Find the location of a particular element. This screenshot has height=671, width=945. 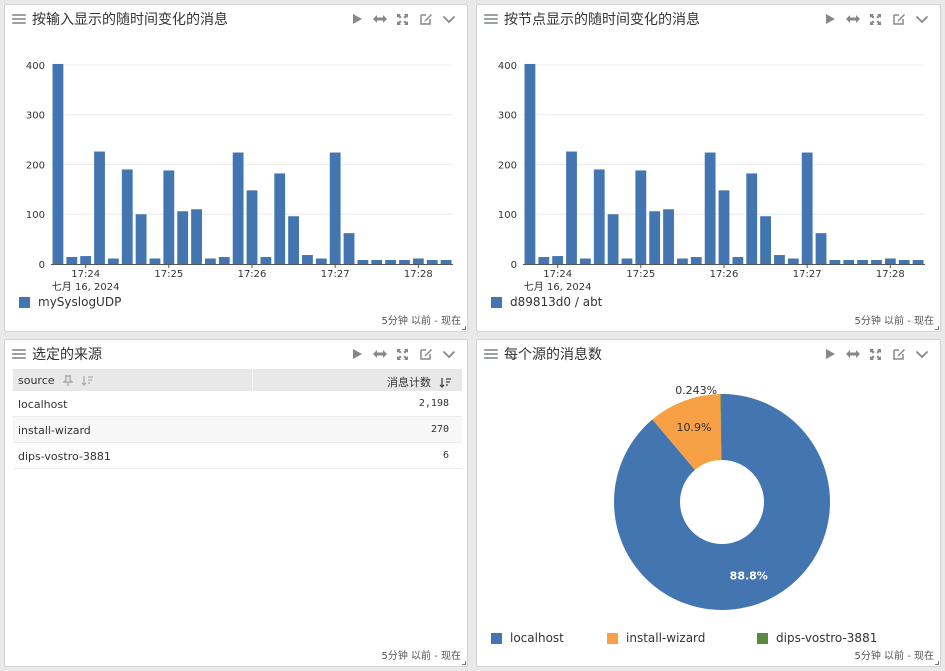

column-header-count: 消息计数 is located at coordinates (419, 382).